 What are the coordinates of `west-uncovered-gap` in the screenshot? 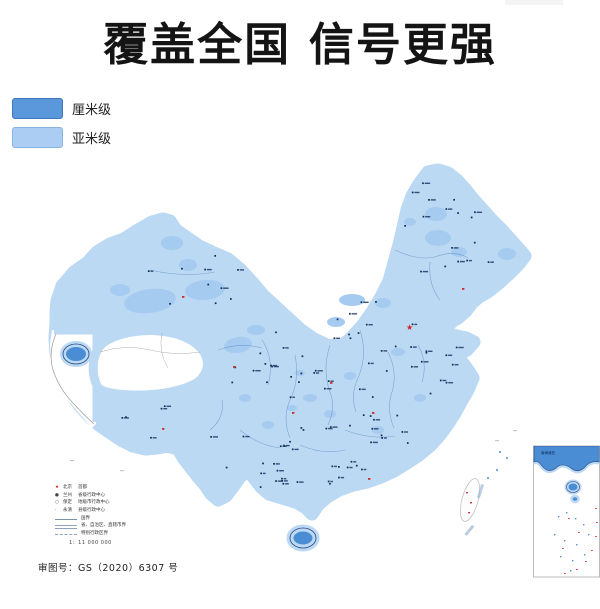 It's located at (75, 377).